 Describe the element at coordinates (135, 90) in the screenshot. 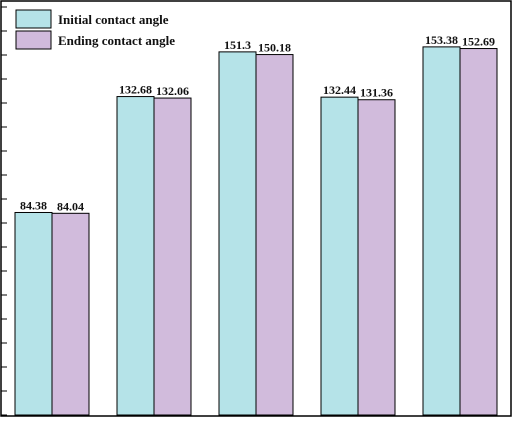

I see `initial-angle-value-label: 132.68` at that location.